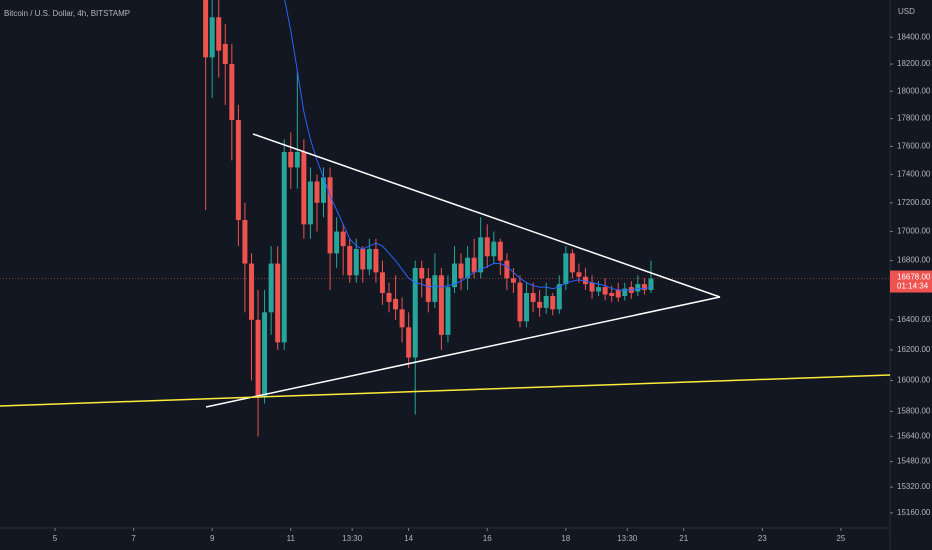 Image resolution: width=932 pixels, height=550 pixels. I want to click on y-tick-label: 15320.00, so click(914, 486).